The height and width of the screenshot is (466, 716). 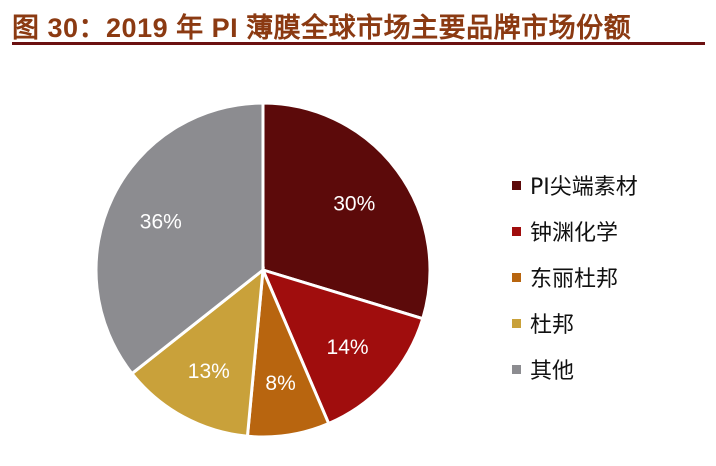 I want to click on legend: PI尖端素材 钟渊化学东丽杜邦杜邦其他, so click(x=575, y=277).